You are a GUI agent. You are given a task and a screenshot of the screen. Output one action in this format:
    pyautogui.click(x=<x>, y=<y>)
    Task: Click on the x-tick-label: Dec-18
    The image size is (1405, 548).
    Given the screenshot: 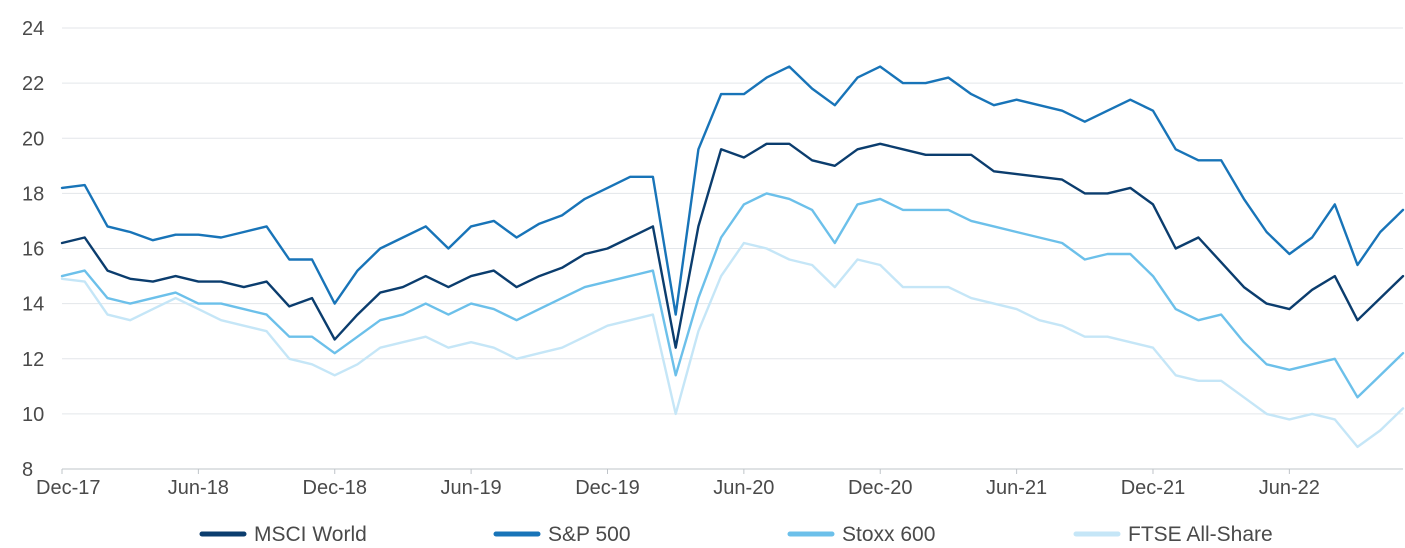 What is the action you would take?
    pyautogui.click(x=335, y=488)
    